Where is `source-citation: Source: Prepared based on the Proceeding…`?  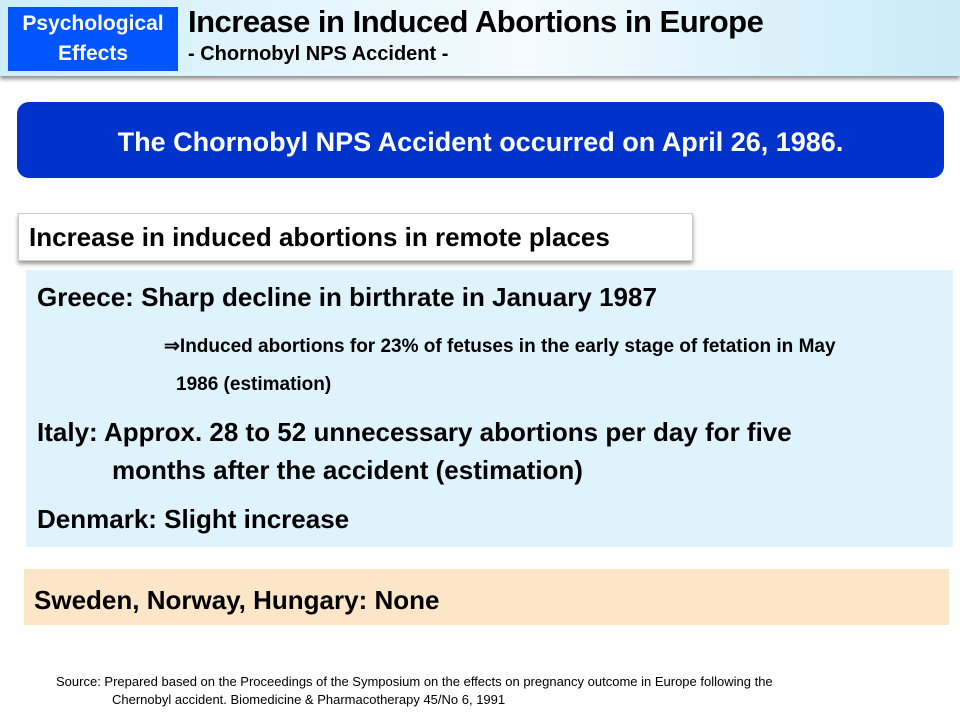
source-citation: Source: Prepared based on the Proceeding… is located at coordinates (414, 691).